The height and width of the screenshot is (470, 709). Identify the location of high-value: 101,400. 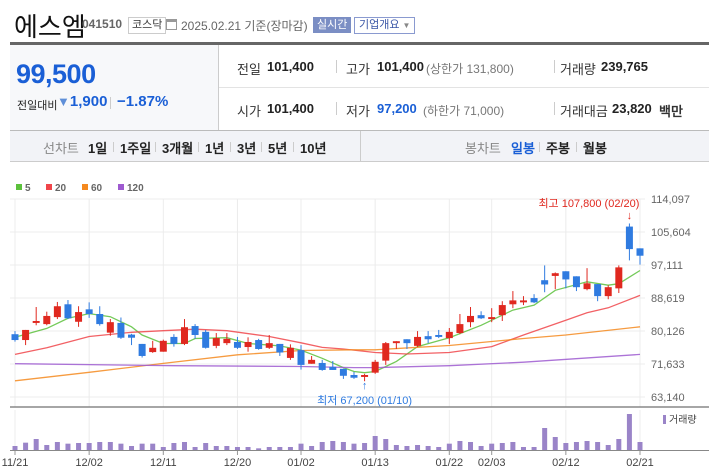
(400, 66).